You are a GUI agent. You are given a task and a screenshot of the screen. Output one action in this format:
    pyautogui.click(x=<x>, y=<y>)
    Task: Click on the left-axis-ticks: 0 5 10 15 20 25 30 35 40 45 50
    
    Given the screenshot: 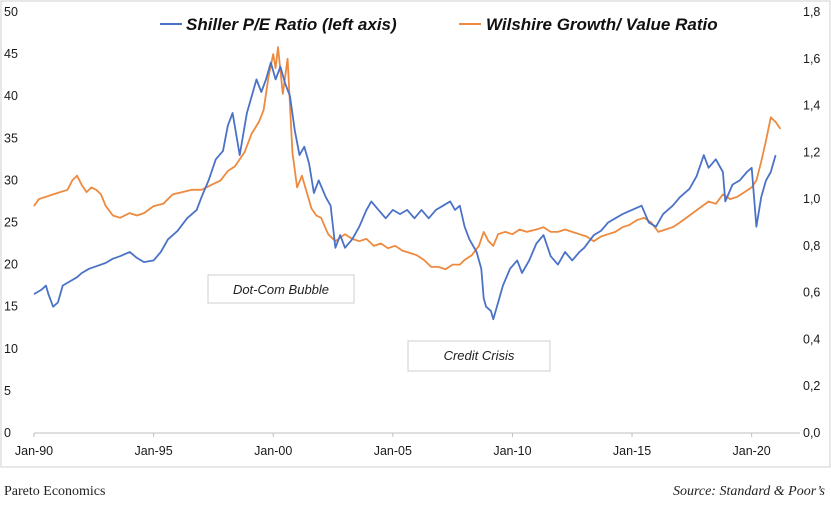 What is the action you would take?
    pyautogui.click(x=11, y=222)
    